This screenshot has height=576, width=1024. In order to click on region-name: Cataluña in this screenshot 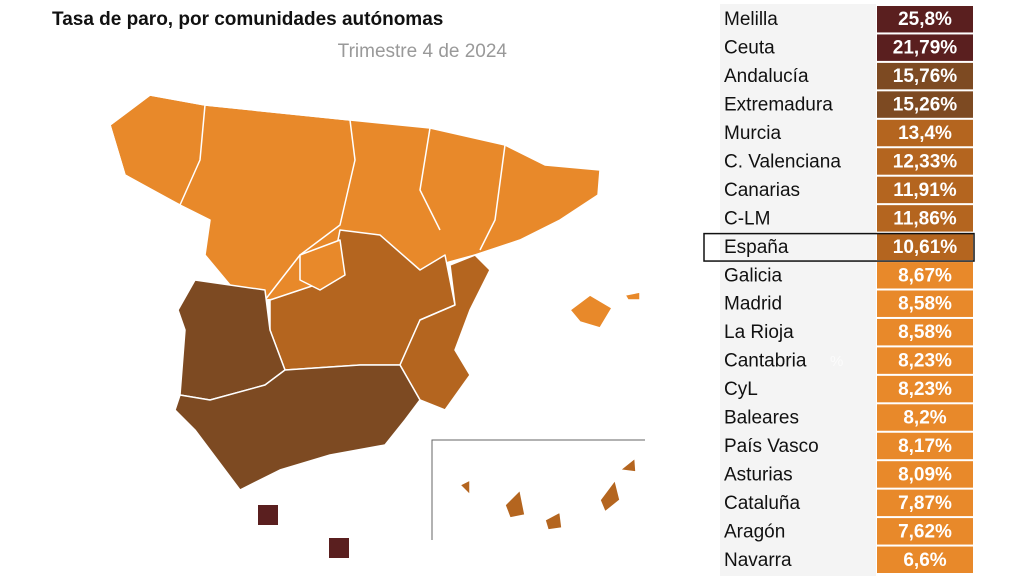, I will do `click(762, 503)`.